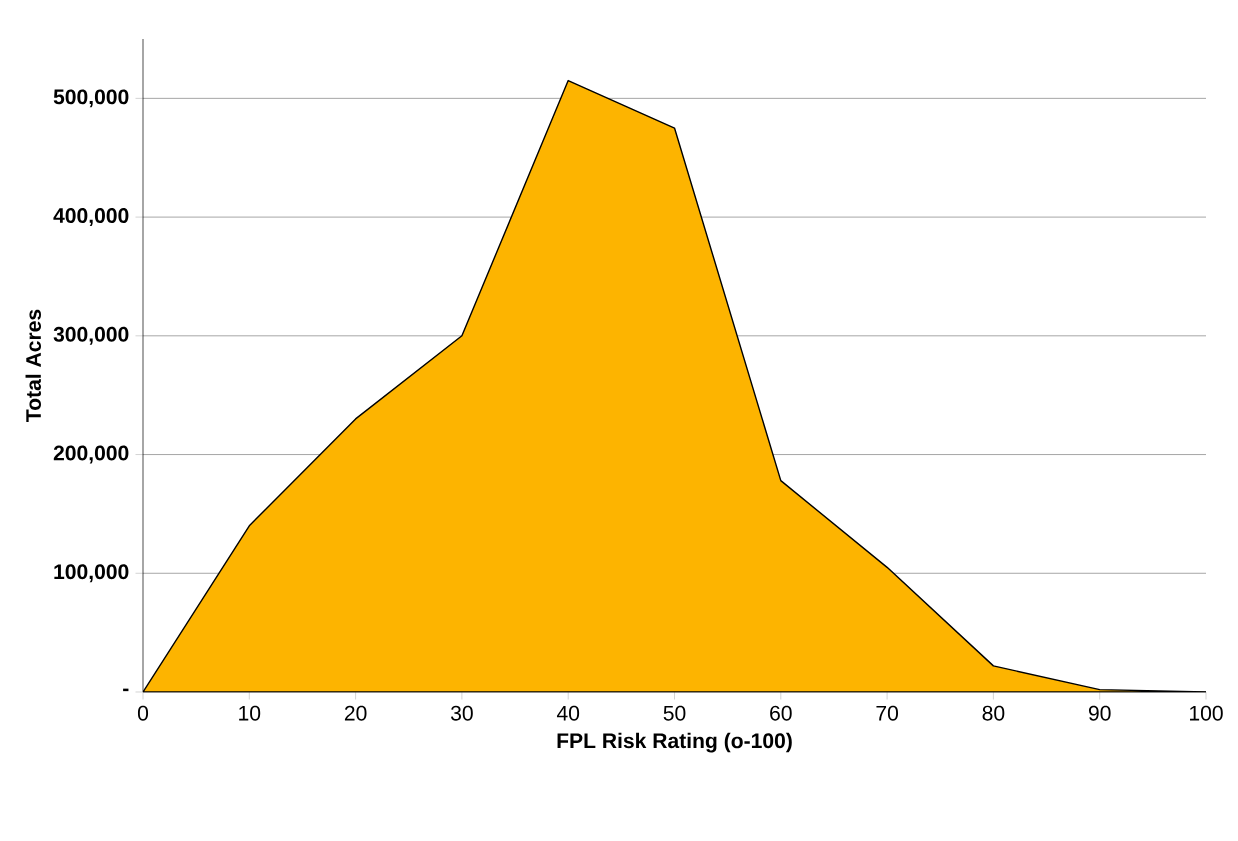 This screenshot has width=1238, height=841. What do you see at coordinates (91, 98) in the screenshot?
I see `y-tick-label: 500,000` at bounding box center [91, 98].